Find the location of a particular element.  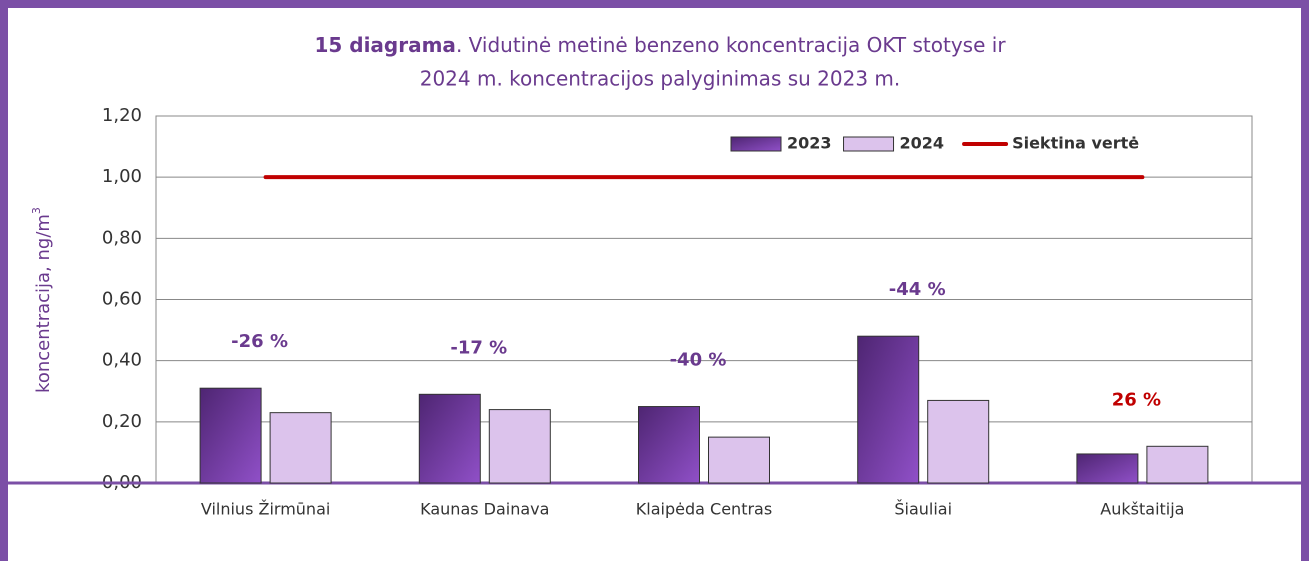

annotation: -44 % is located at coordinates (917, 289).